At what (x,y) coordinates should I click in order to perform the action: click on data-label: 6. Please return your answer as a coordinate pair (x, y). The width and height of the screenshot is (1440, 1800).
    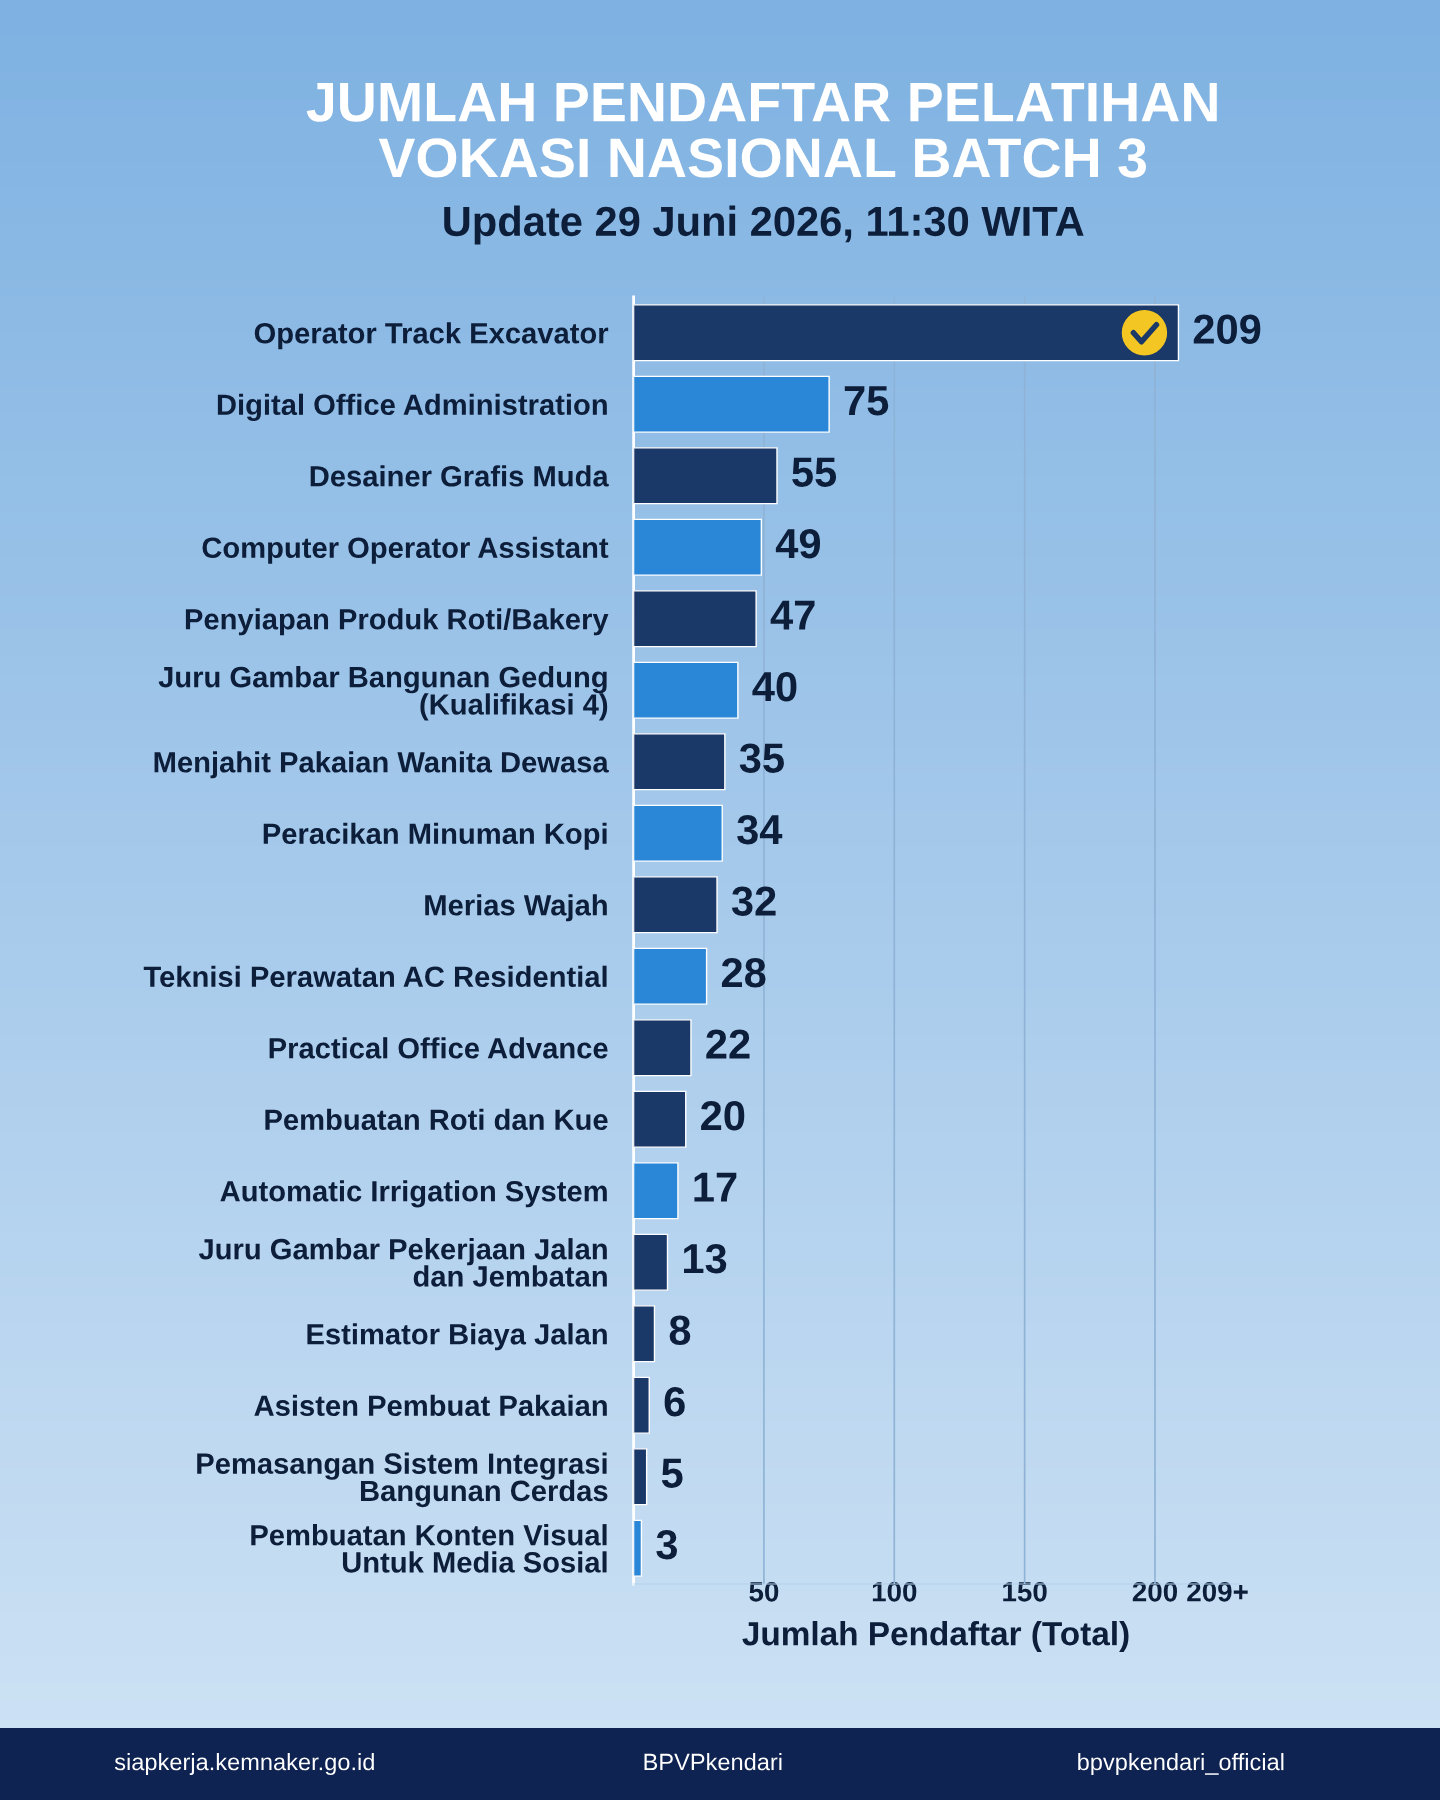
    Looking at the image, I should click on (674, 1401).